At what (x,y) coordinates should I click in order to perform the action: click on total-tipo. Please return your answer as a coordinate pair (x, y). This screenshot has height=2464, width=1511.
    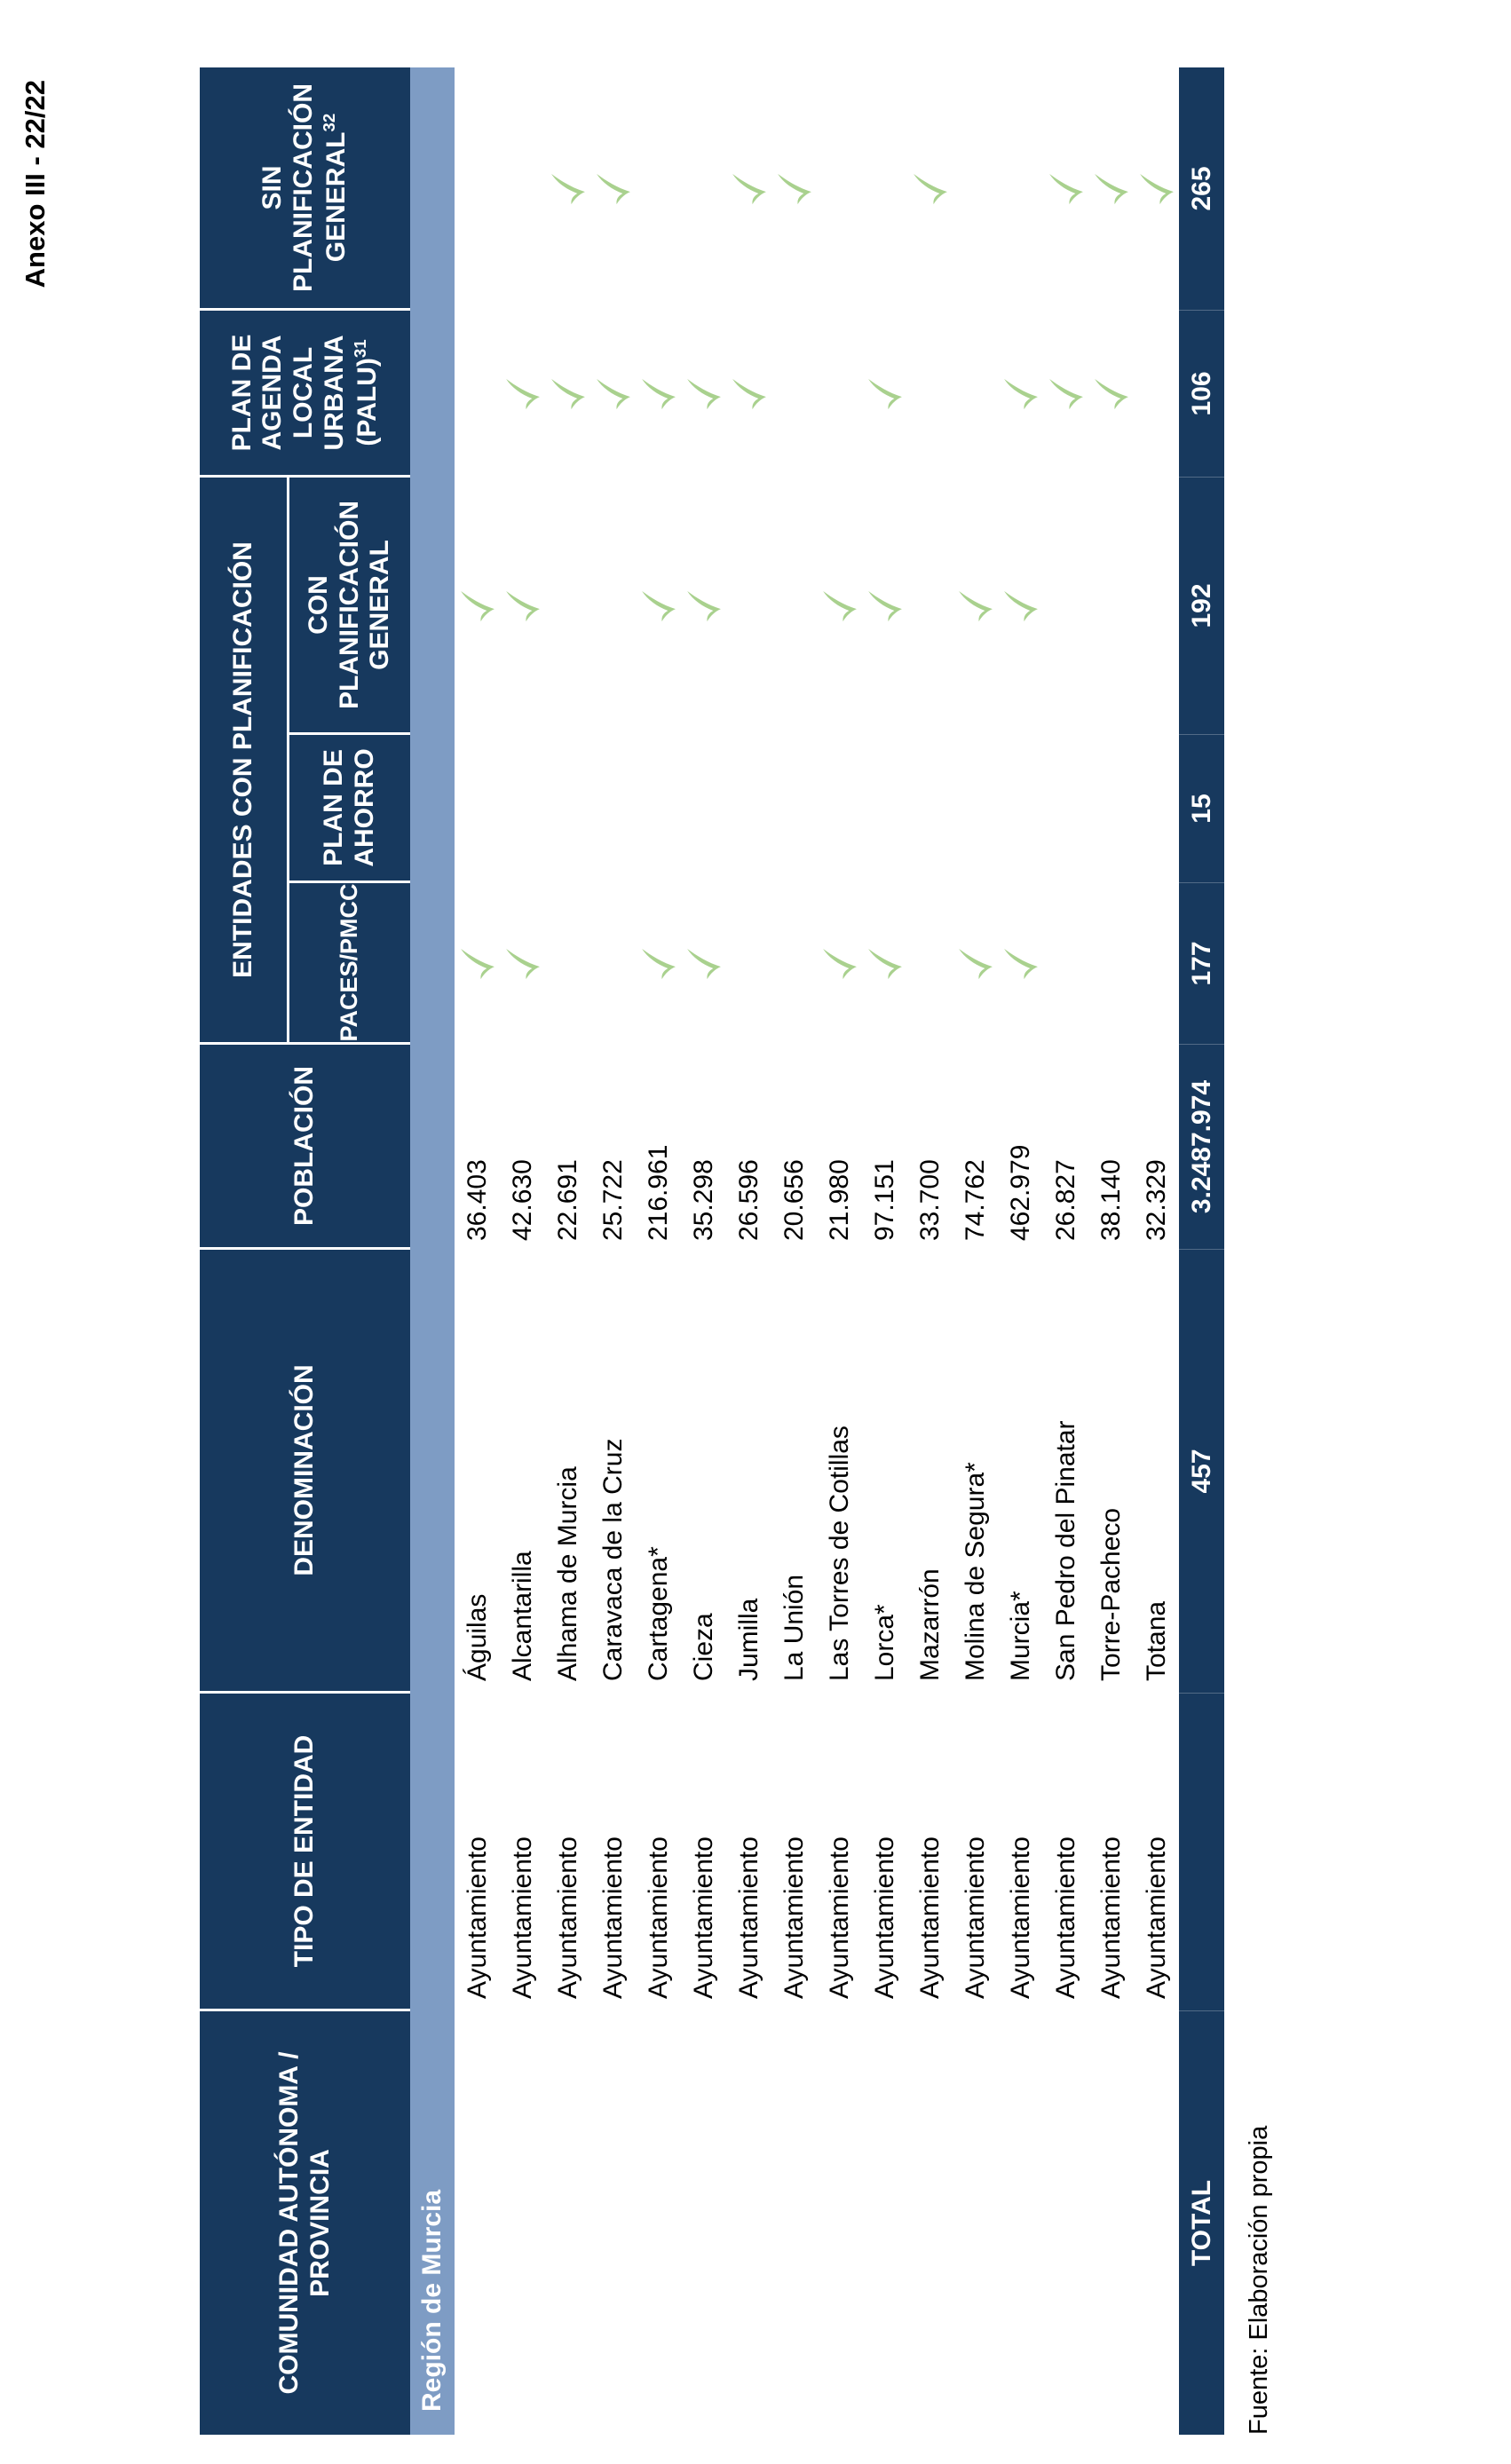
    Looking at the image, I should click on (1201, 1852).